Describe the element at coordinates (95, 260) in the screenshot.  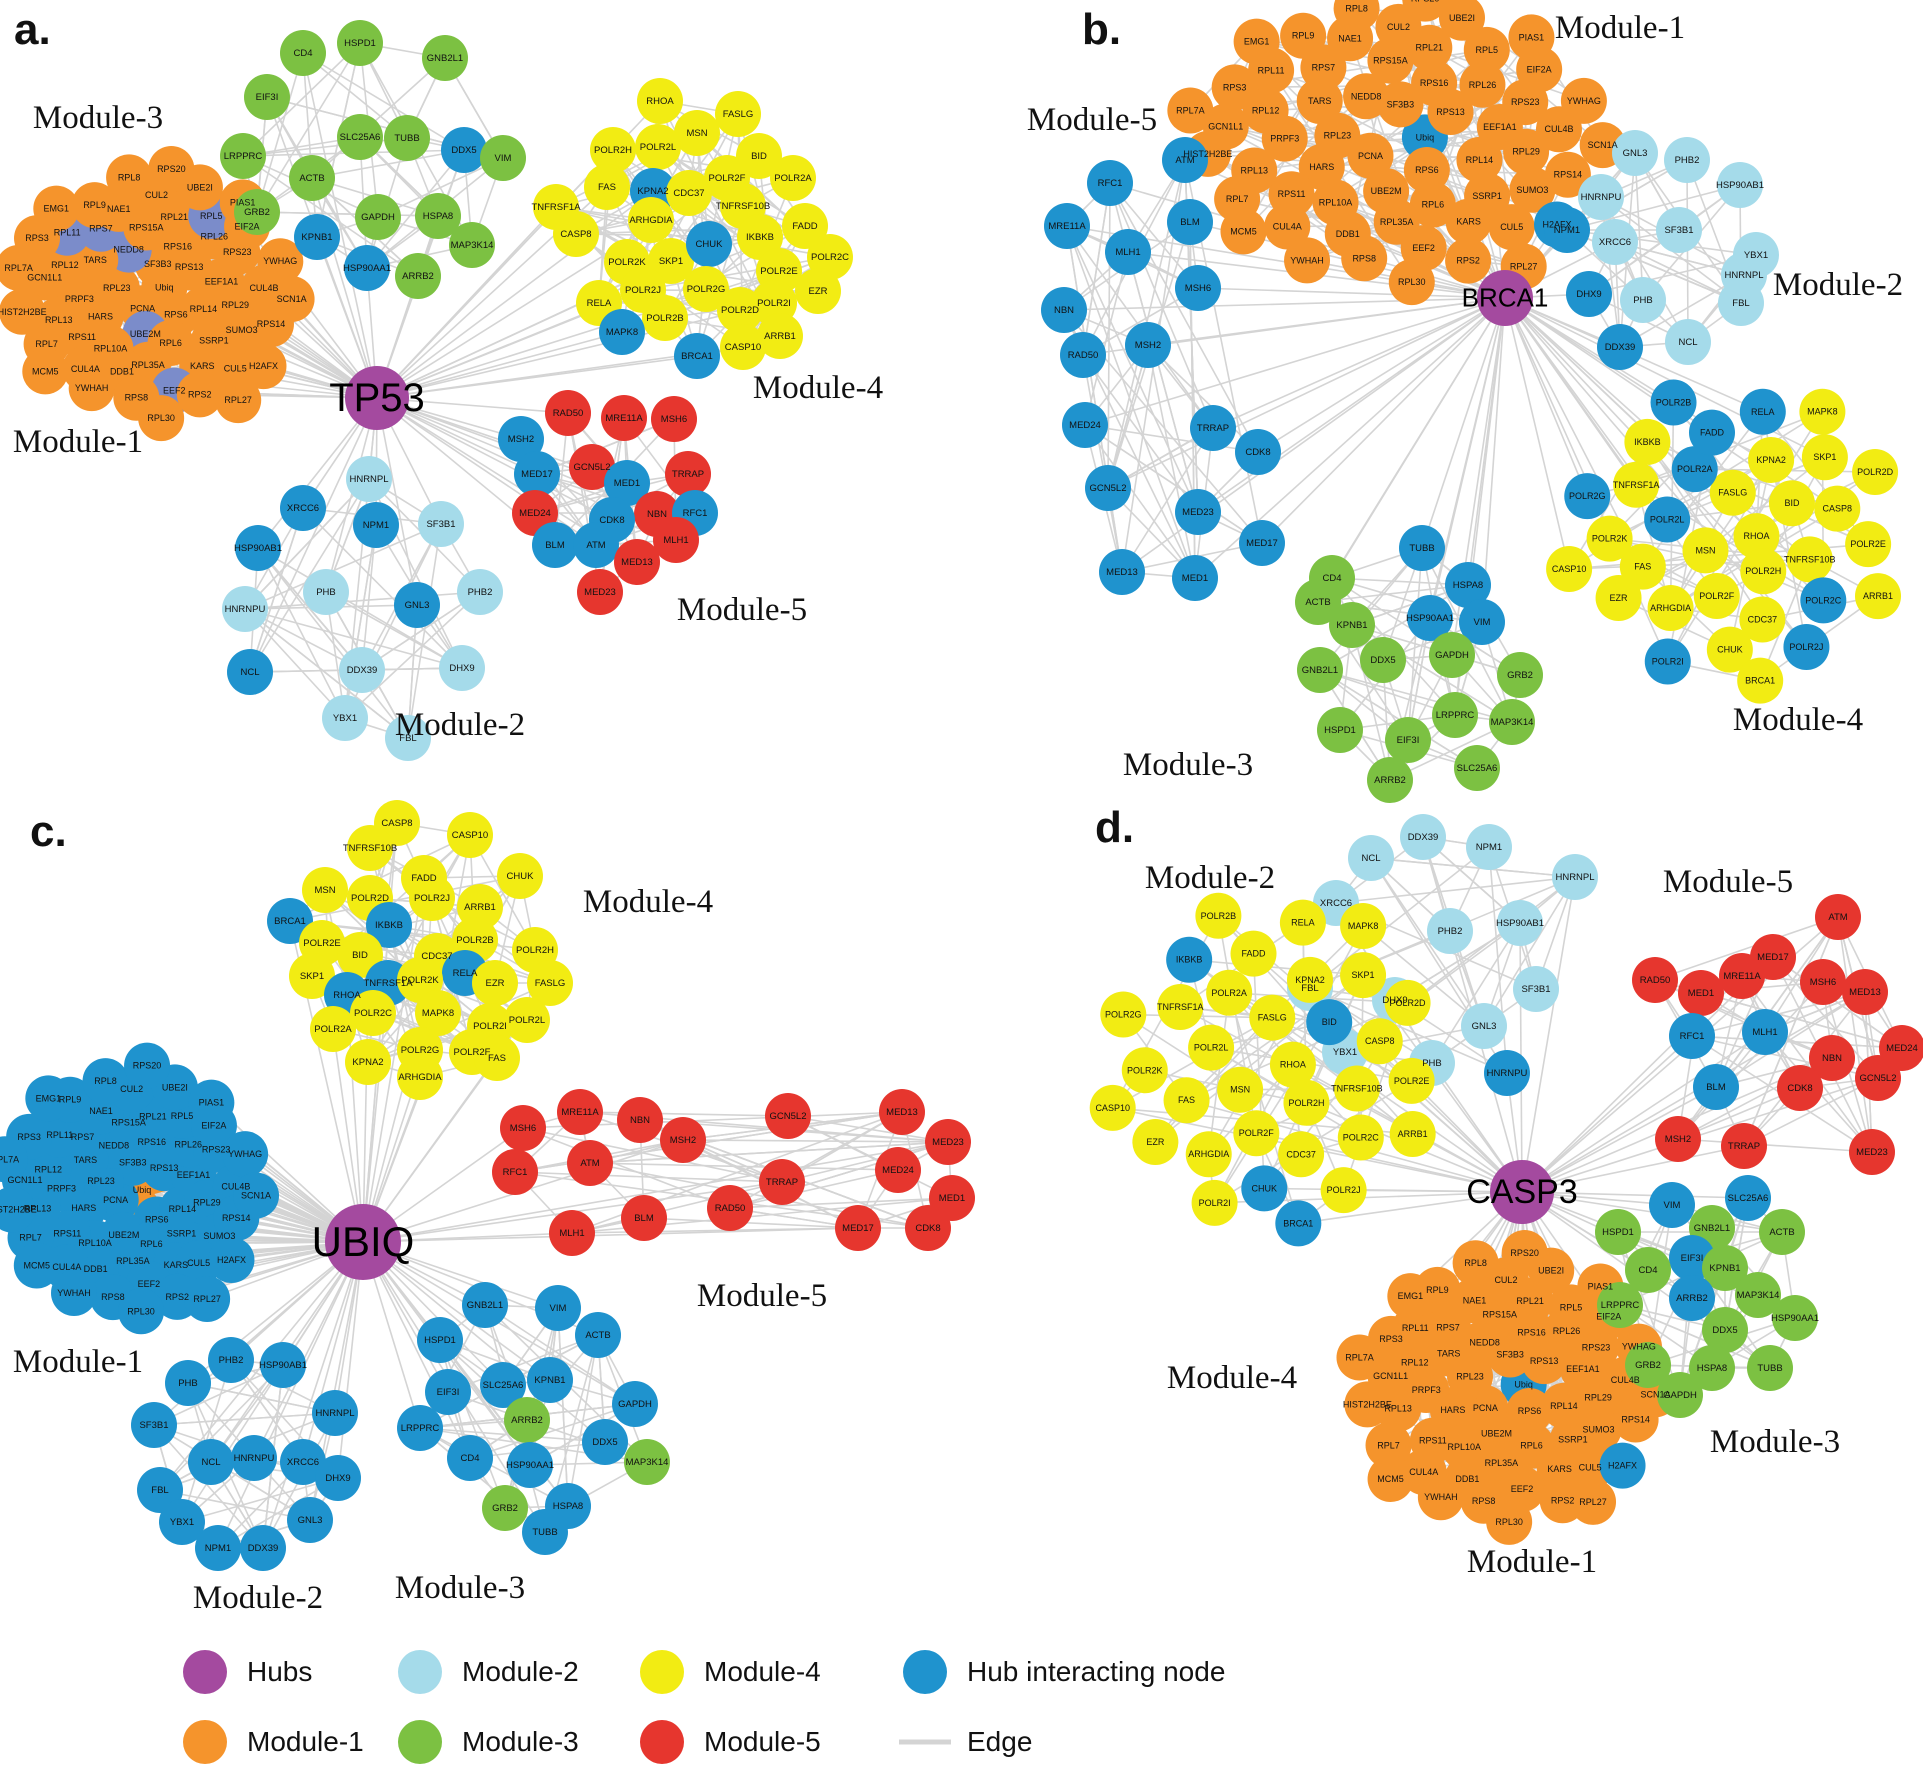
I see `node-label-tars: TARS` at that location.